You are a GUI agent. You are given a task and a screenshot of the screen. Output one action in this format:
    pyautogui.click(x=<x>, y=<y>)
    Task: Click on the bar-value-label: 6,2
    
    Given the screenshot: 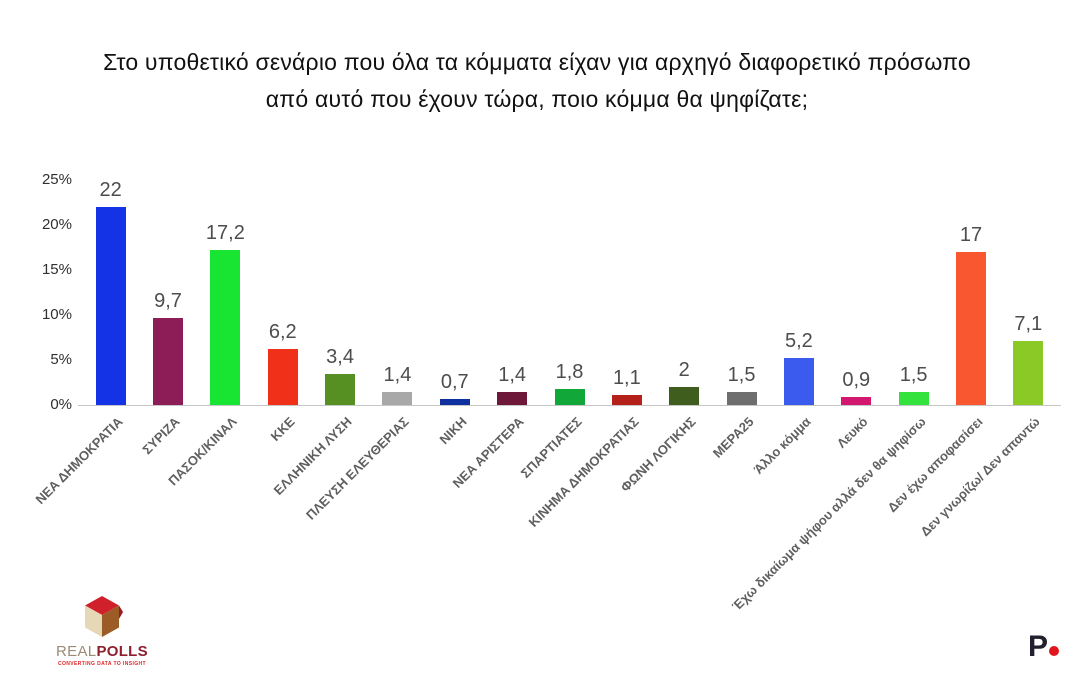 What is the action you would take?
    pyautogui.click(x=282, y=332)
    